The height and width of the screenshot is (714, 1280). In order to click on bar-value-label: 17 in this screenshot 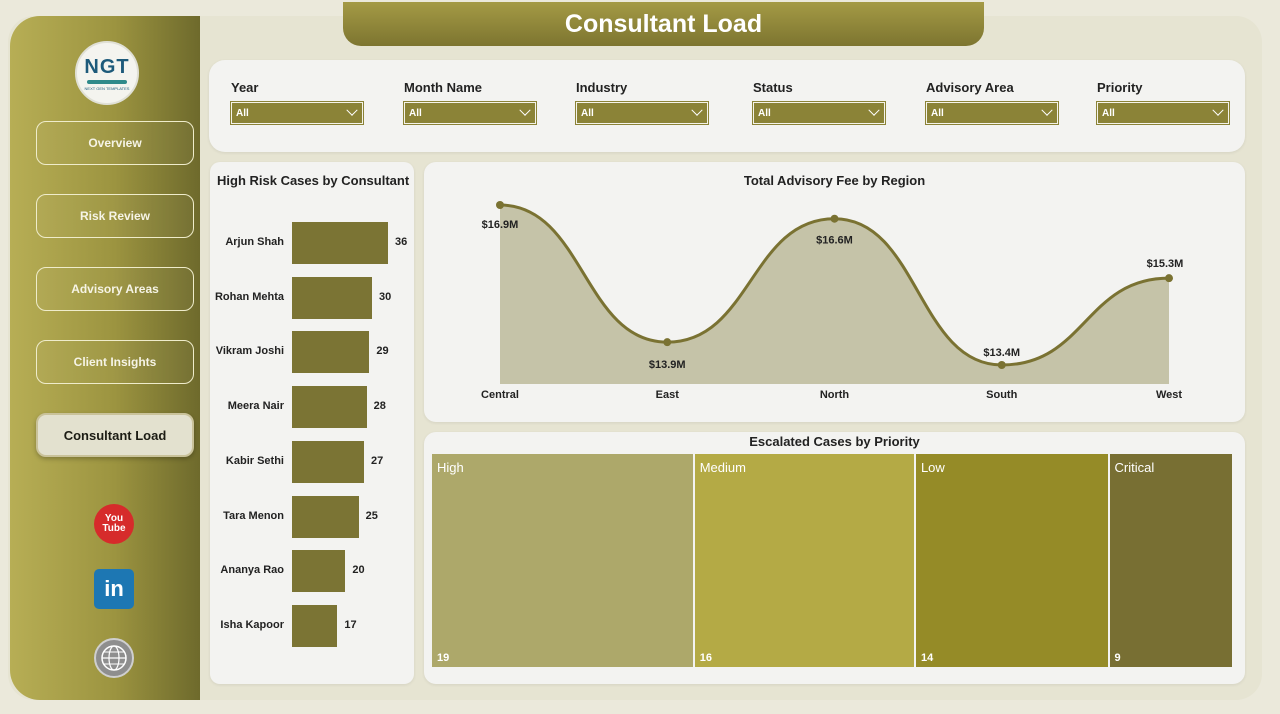, I will do `click(350, 624)`.